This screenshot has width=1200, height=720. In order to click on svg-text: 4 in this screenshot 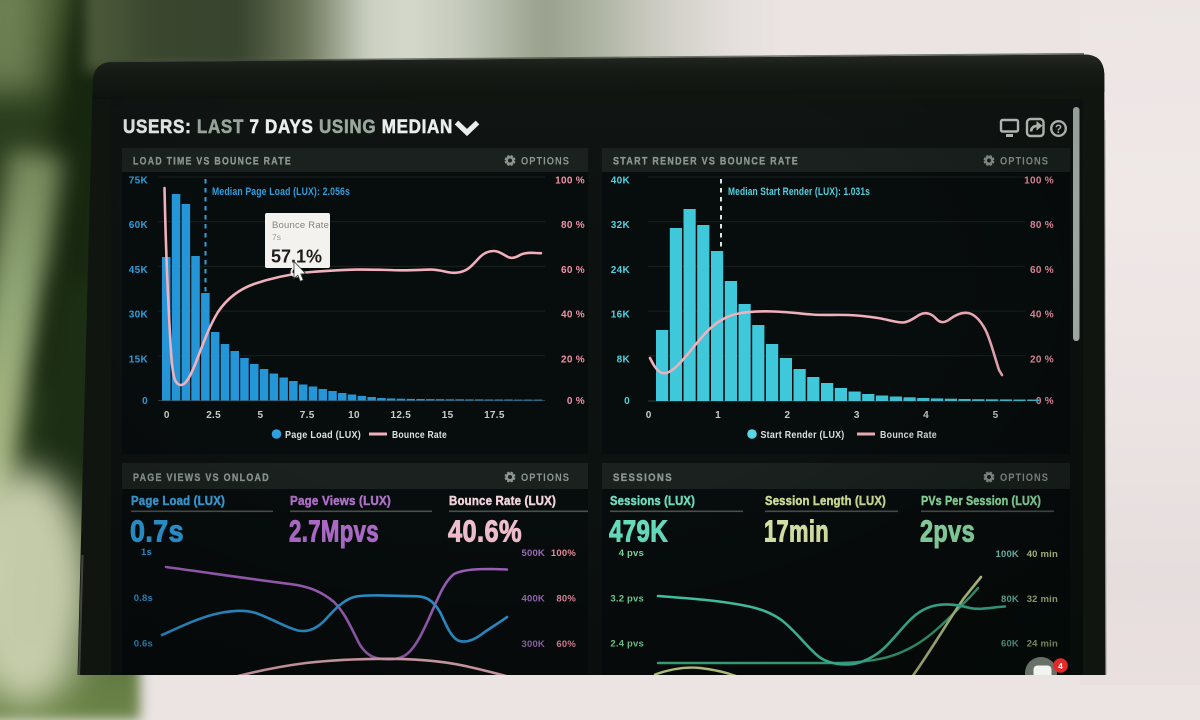, I will do `click(1060, 666)`.